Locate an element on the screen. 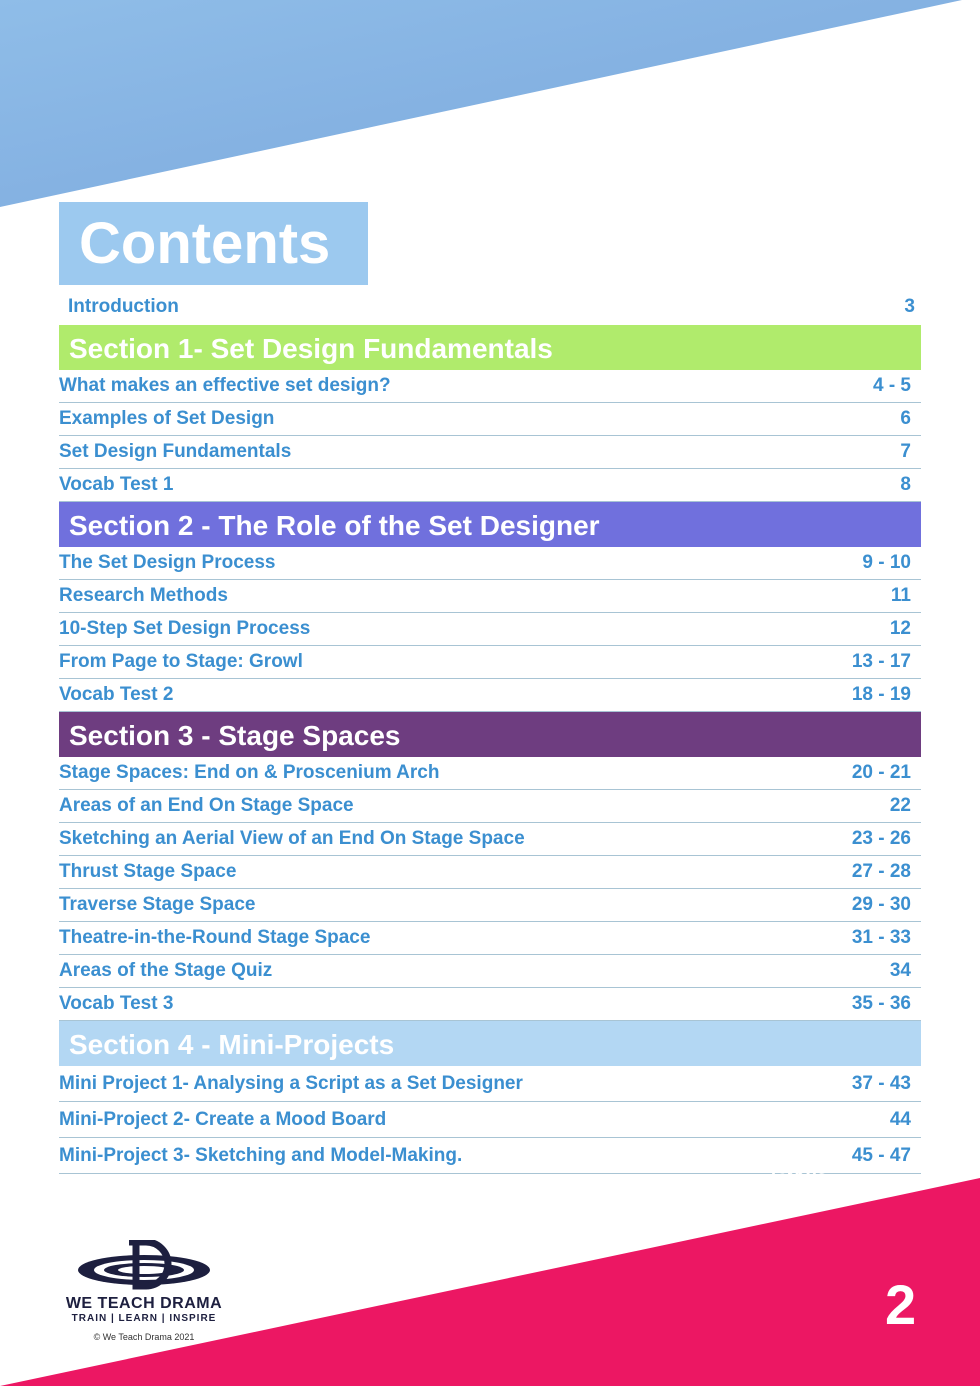 The height and width of the screenshot is (1386, 980). toc-row: The Set Design Process 9 - 10 is located at coordinates (490, 563).